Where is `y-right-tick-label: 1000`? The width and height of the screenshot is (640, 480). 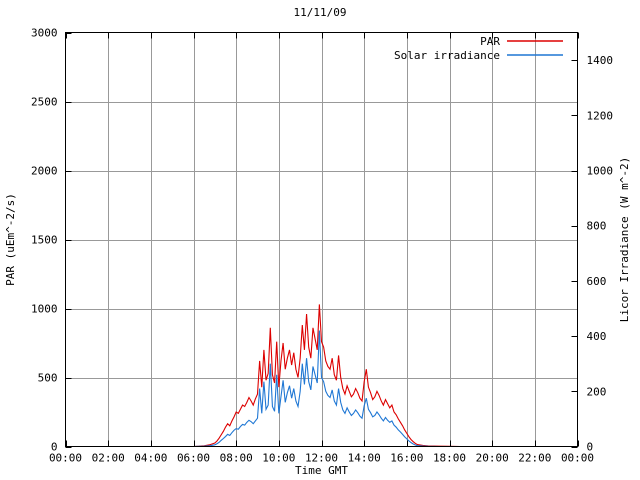 y-right-tick-label: 1000 is located at coordinates (600, 171).